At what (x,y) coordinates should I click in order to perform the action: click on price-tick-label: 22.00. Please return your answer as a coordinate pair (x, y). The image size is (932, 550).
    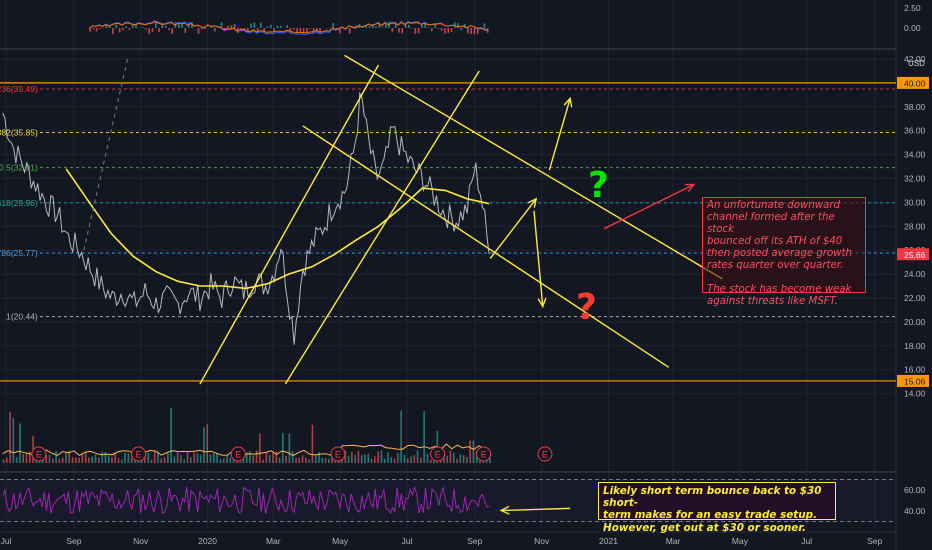
    Looking at the image, I should click on (915, 298).